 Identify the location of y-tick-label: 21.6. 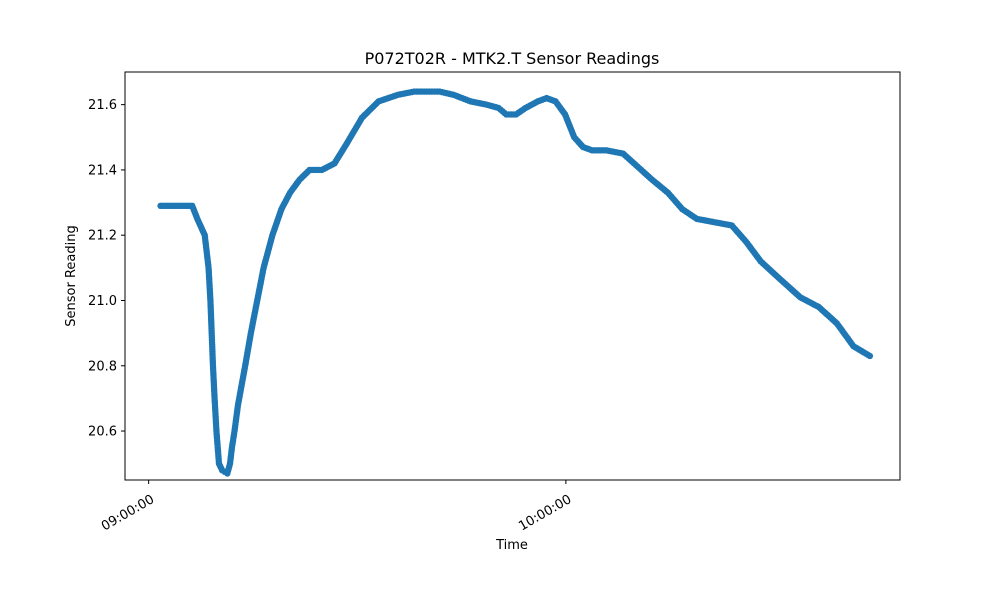
(102, 105).